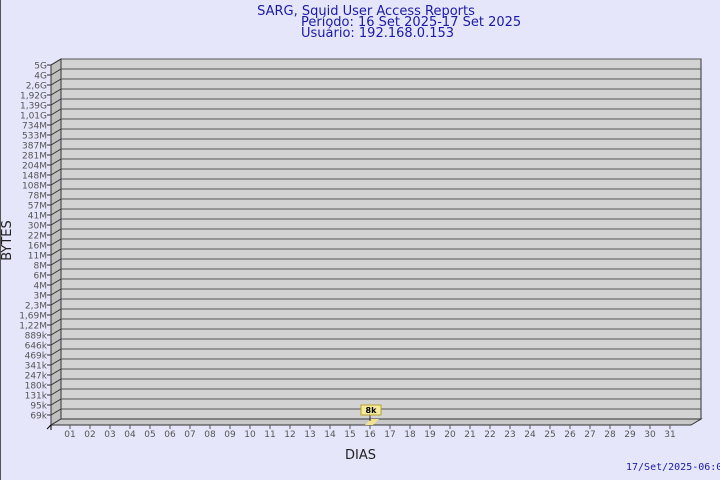  I want to click on bar-label-box, so click(371, 410).